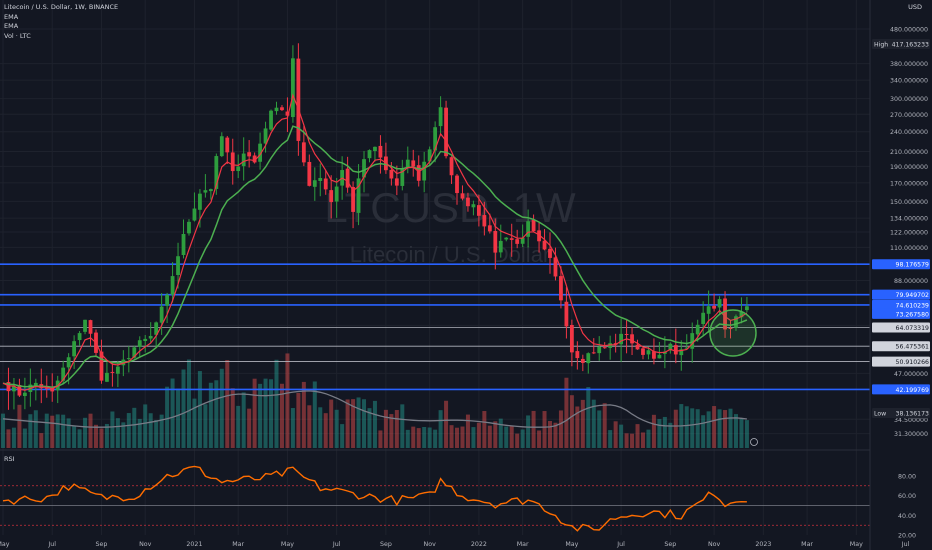  Describe the element at coordinates (430, 544) in the screenshot. I see `time-axis-label: Nov` at that location.